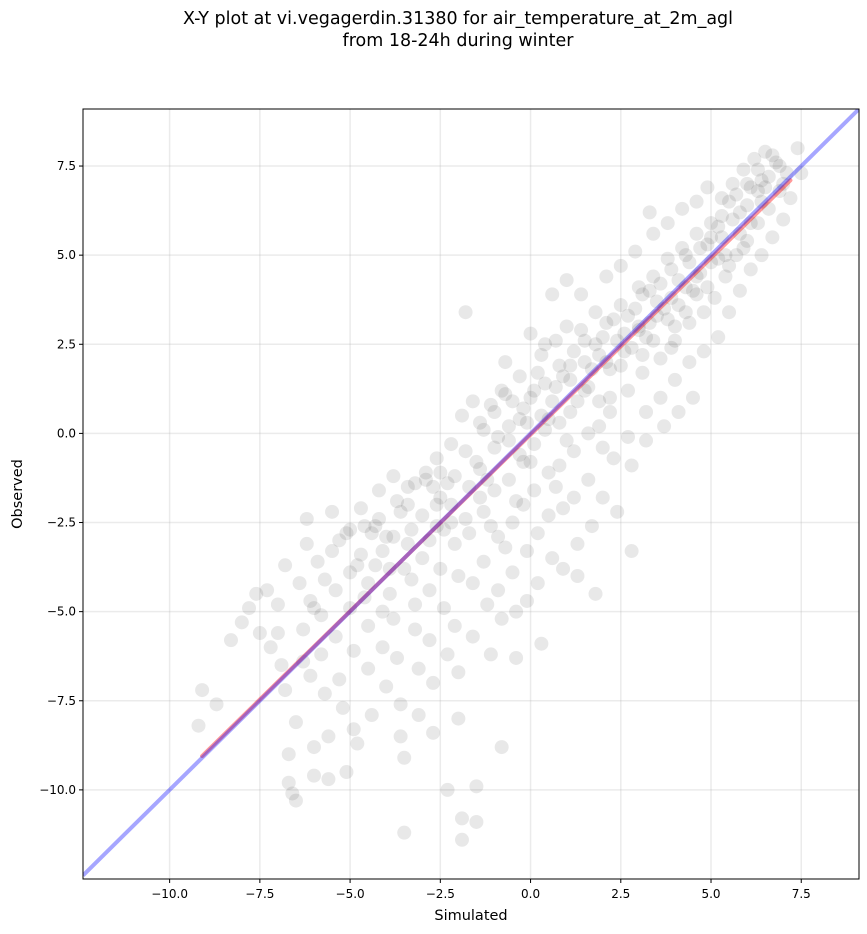 Image resolution: width=867 pixels, height=934 pixels. Describe the element at coordinates (66, 433) in the screenshot. I see `y-tick-label: 0.0` at that location.